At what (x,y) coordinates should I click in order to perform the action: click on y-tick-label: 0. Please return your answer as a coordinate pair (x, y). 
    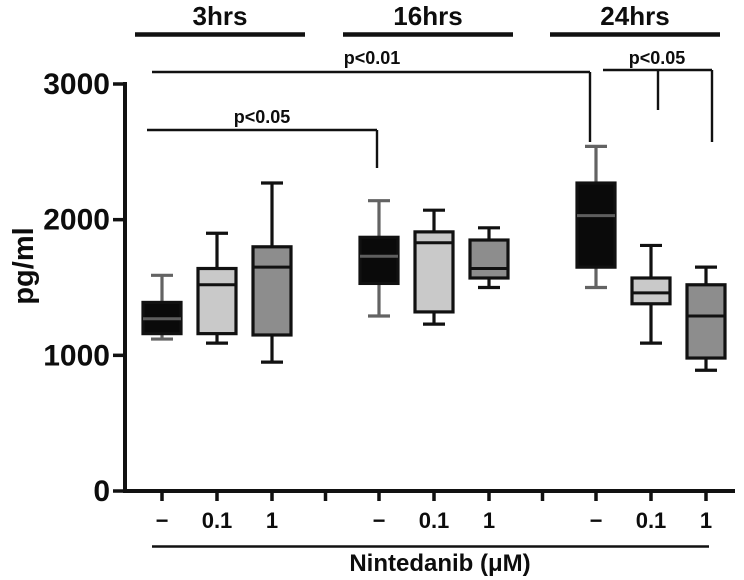
    Looking at the image, I should click on (101, 491).